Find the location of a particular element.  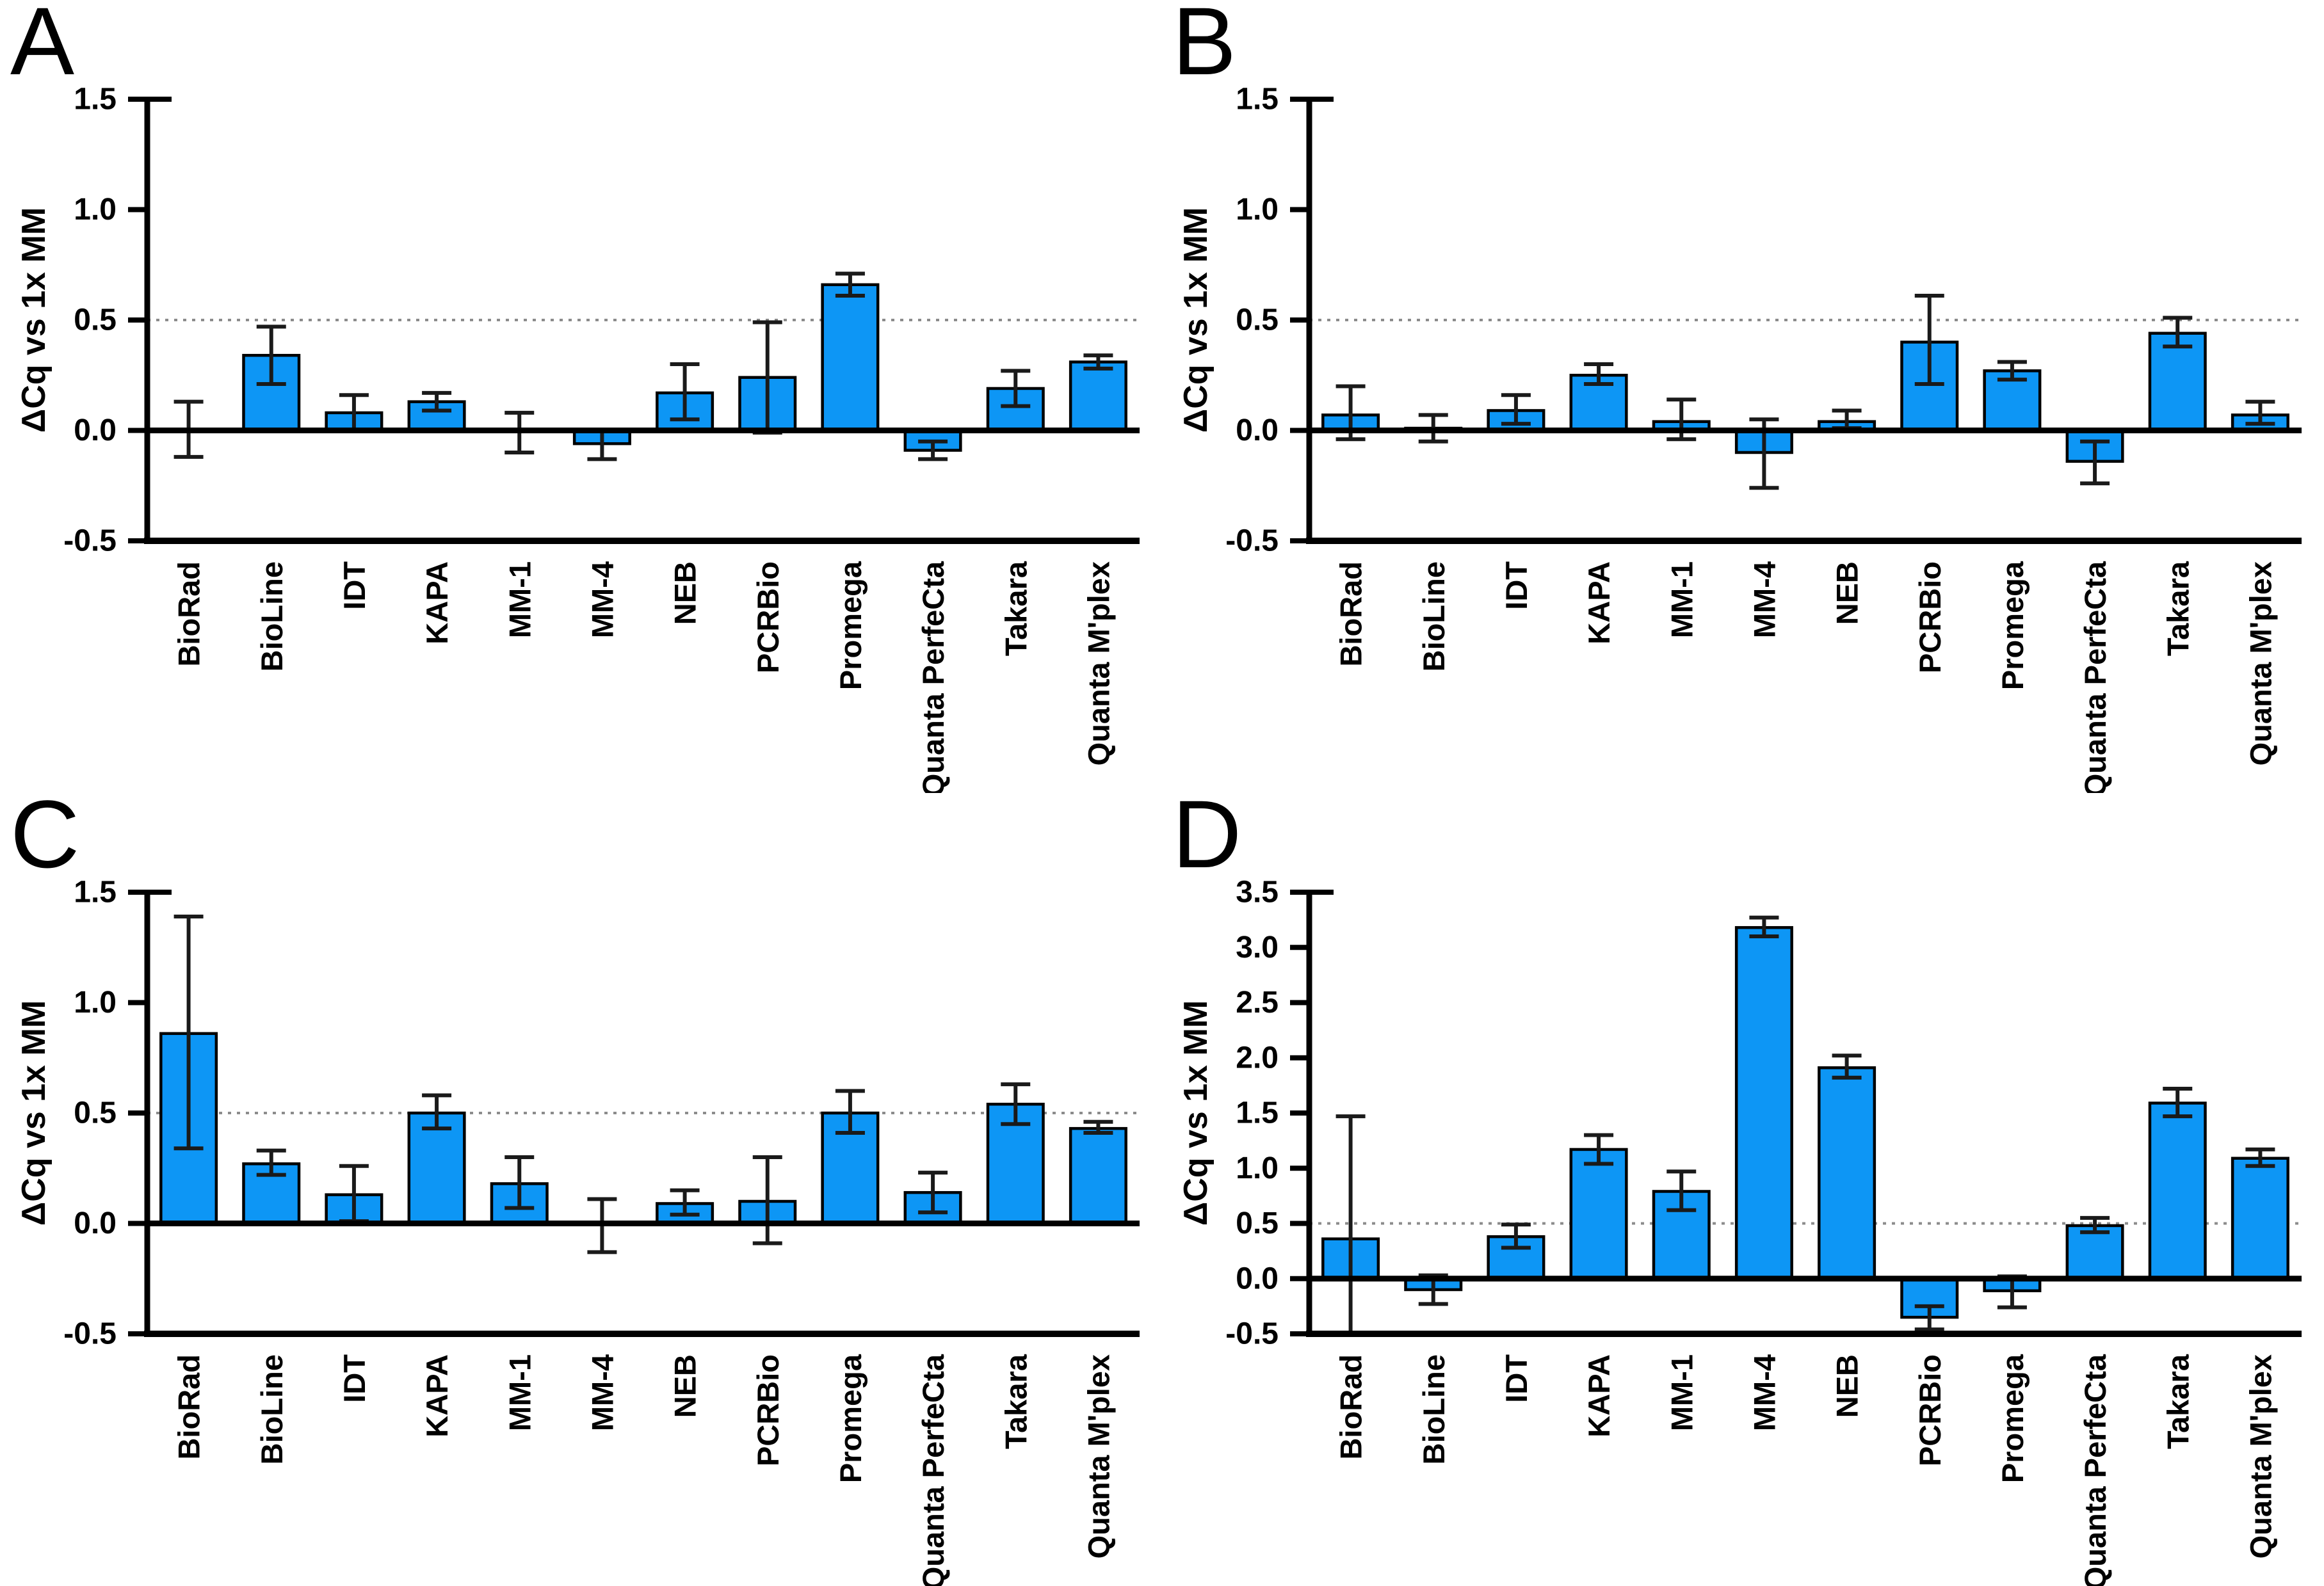

bar-Quanta M'plex is located at coordinates (2260, 1219).